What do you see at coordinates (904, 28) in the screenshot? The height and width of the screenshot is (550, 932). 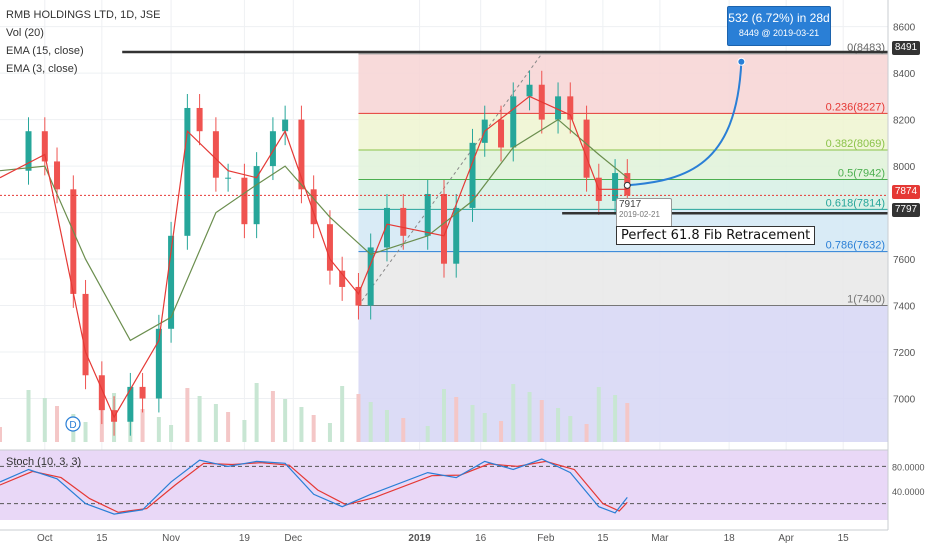 I see `price-axis-tick-8: 8600` at bounding box center [904, 28].